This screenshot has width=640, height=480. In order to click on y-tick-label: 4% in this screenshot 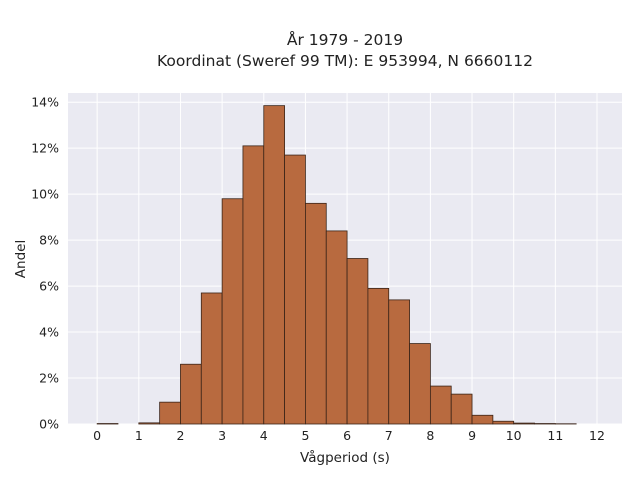, I will do `click(49, 332)`.